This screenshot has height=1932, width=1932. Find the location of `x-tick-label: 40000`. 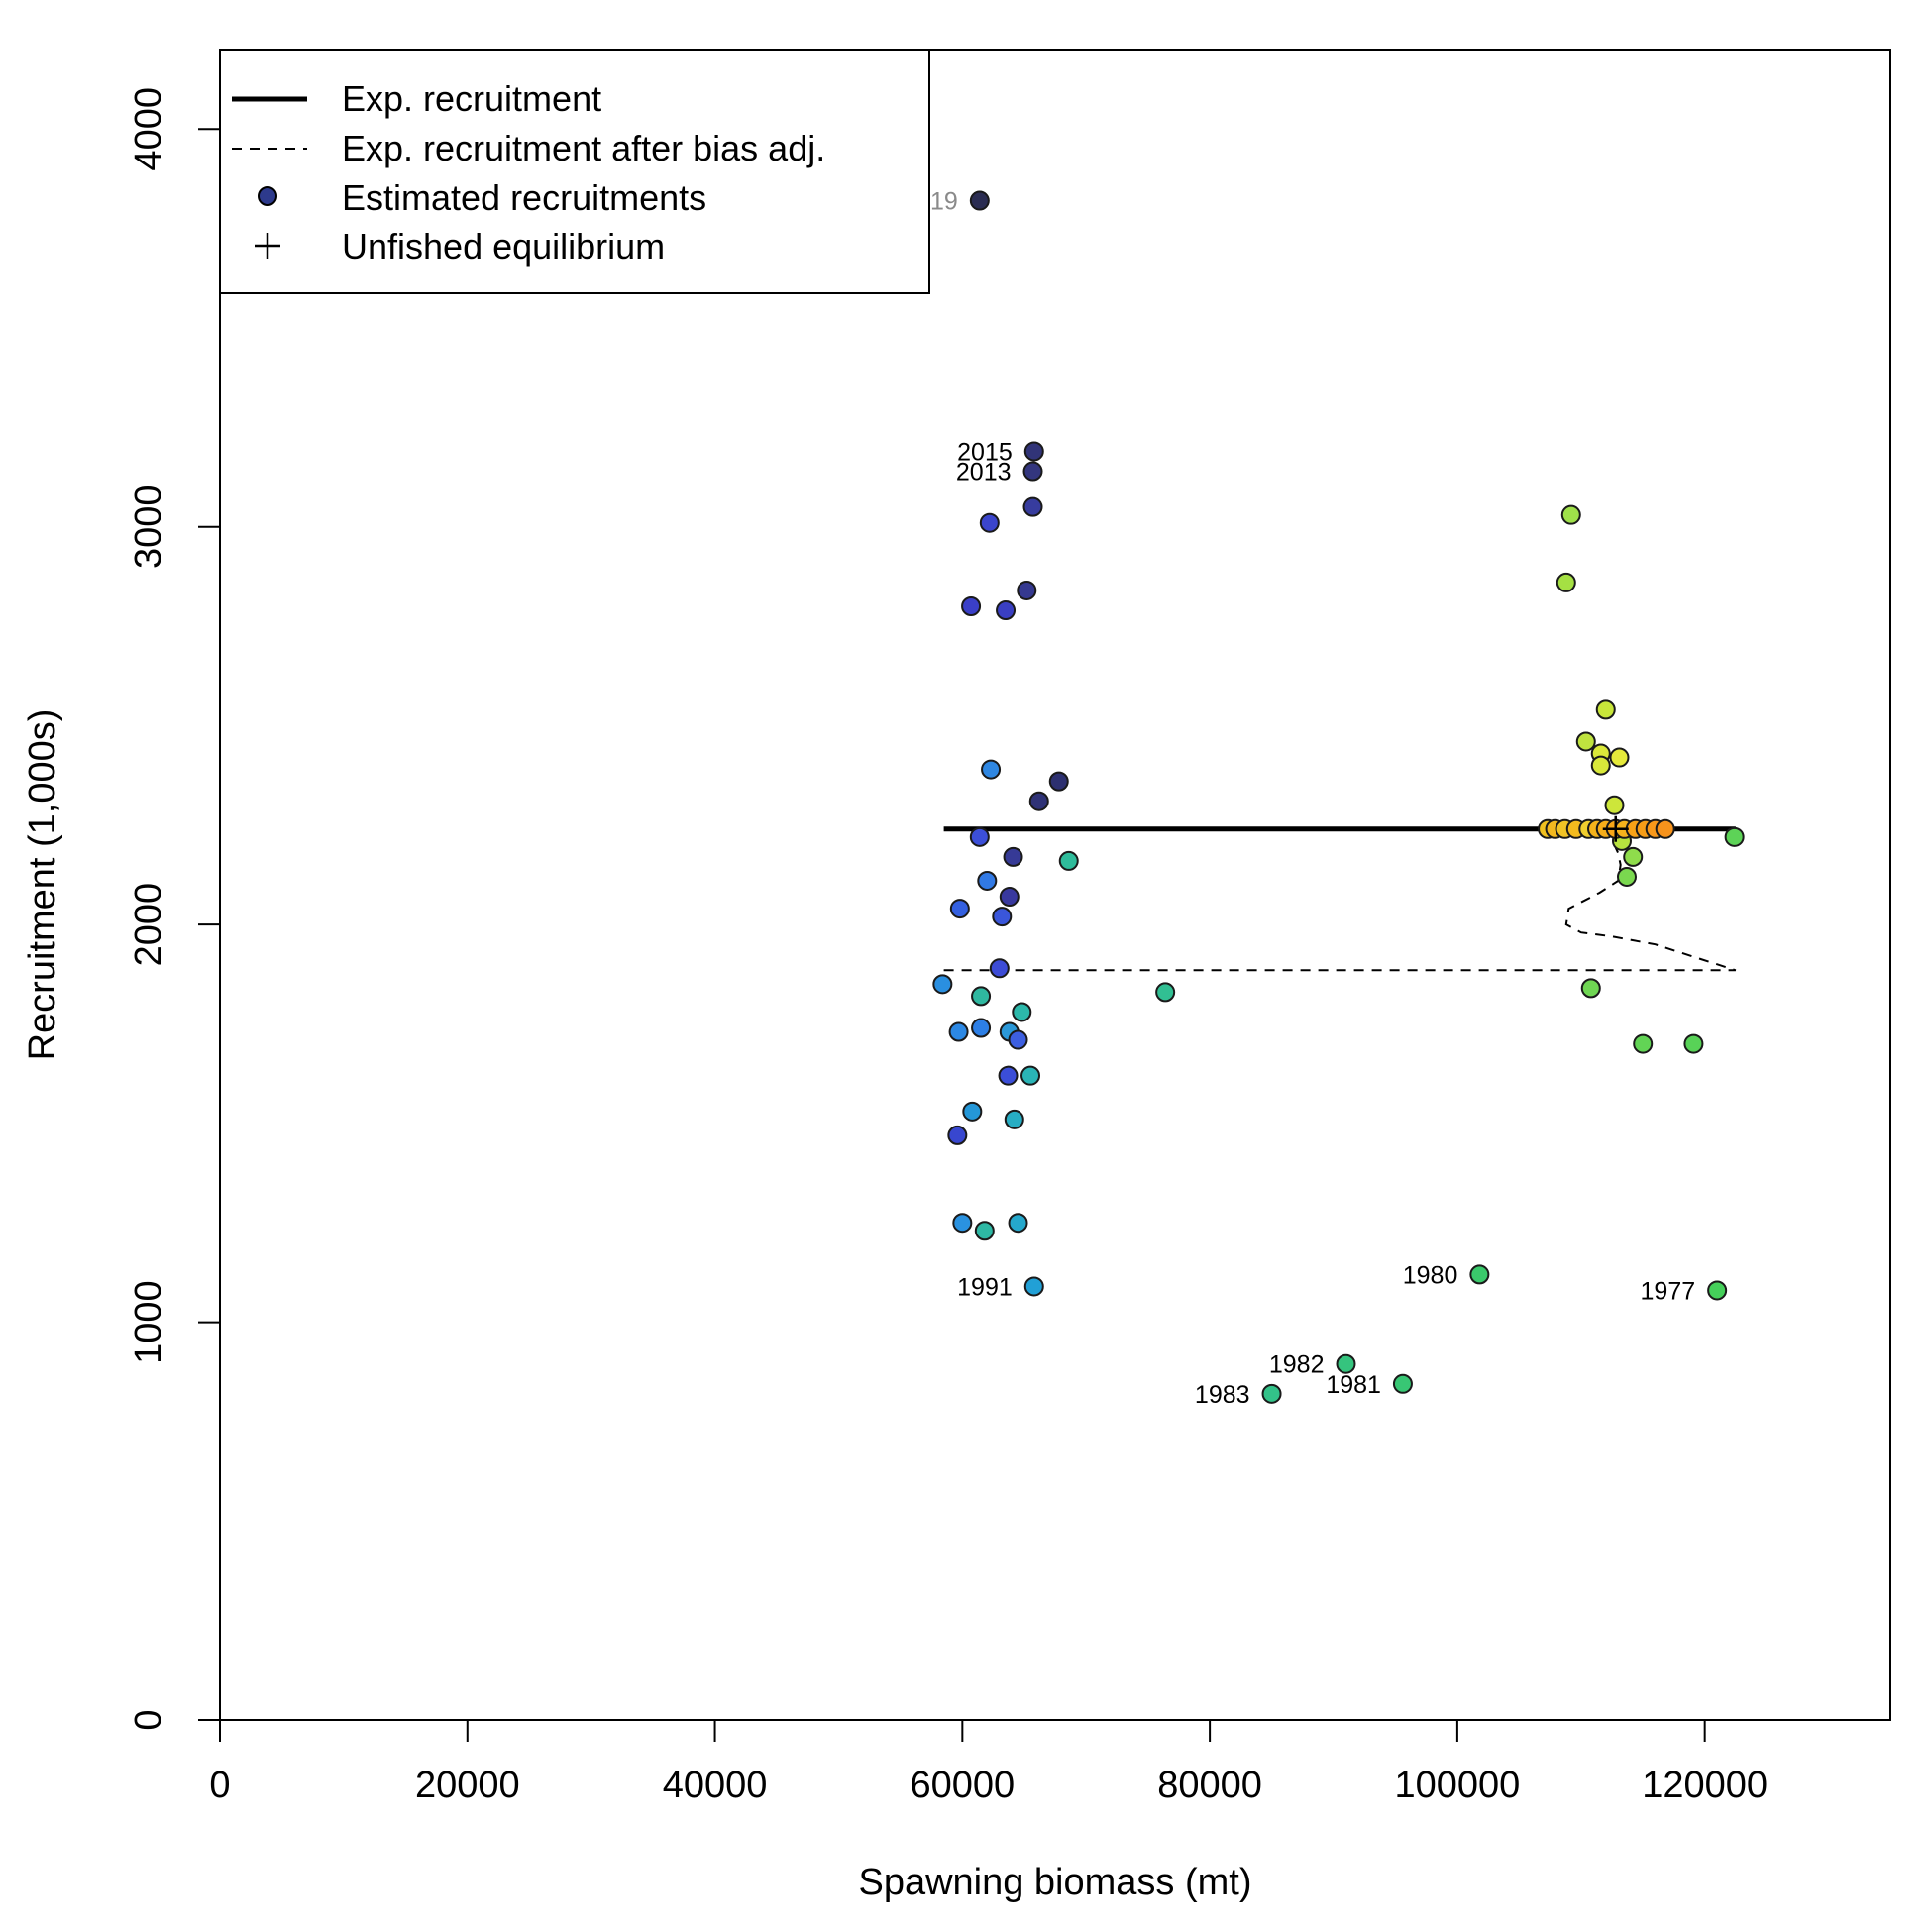

x-tick-label: 40000 is located at coordinates (716, 1786).